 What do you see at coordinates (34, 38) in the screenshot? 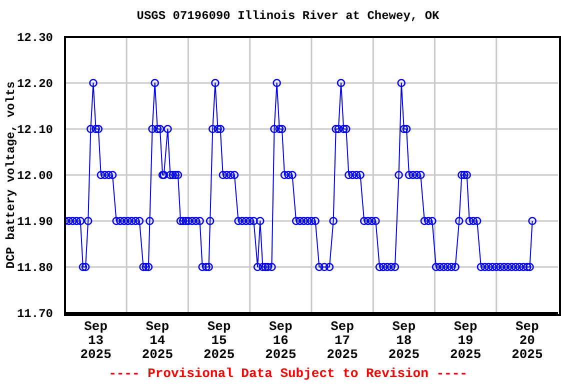
I see `y-tick-label: 12.30` at bounding box center [34, 38].